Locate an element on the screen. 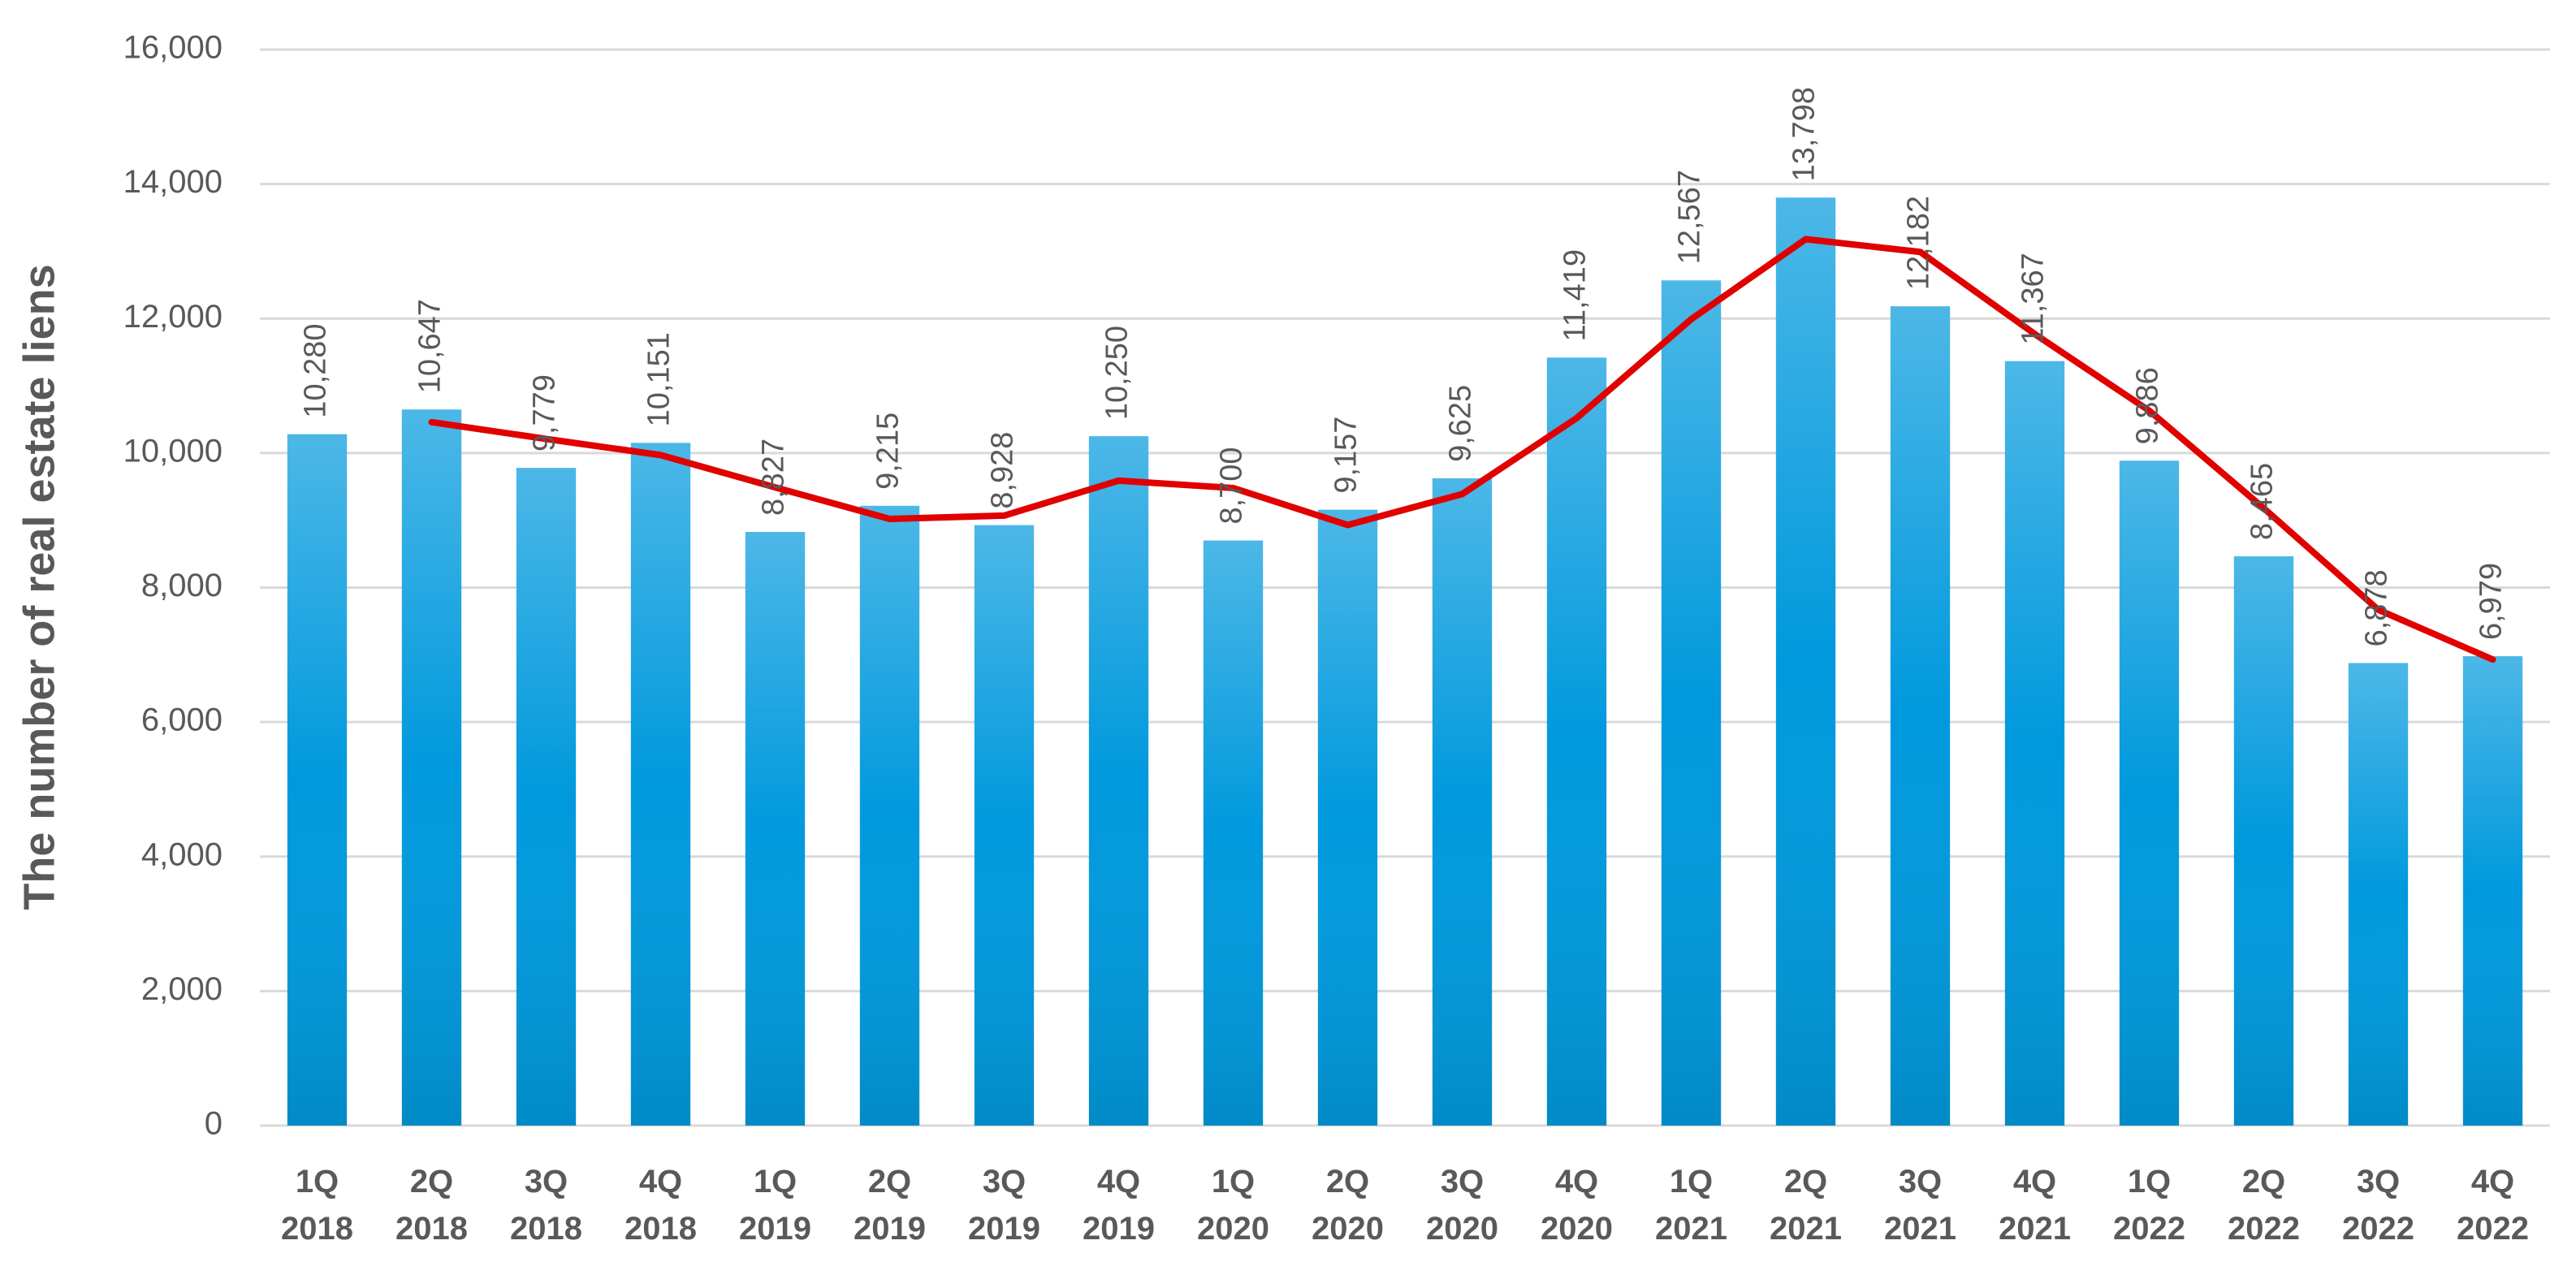 This screenshot has height=1275, width=2576. x-tick-label: 3Q 2018 is located at coordinates (546, 1206).